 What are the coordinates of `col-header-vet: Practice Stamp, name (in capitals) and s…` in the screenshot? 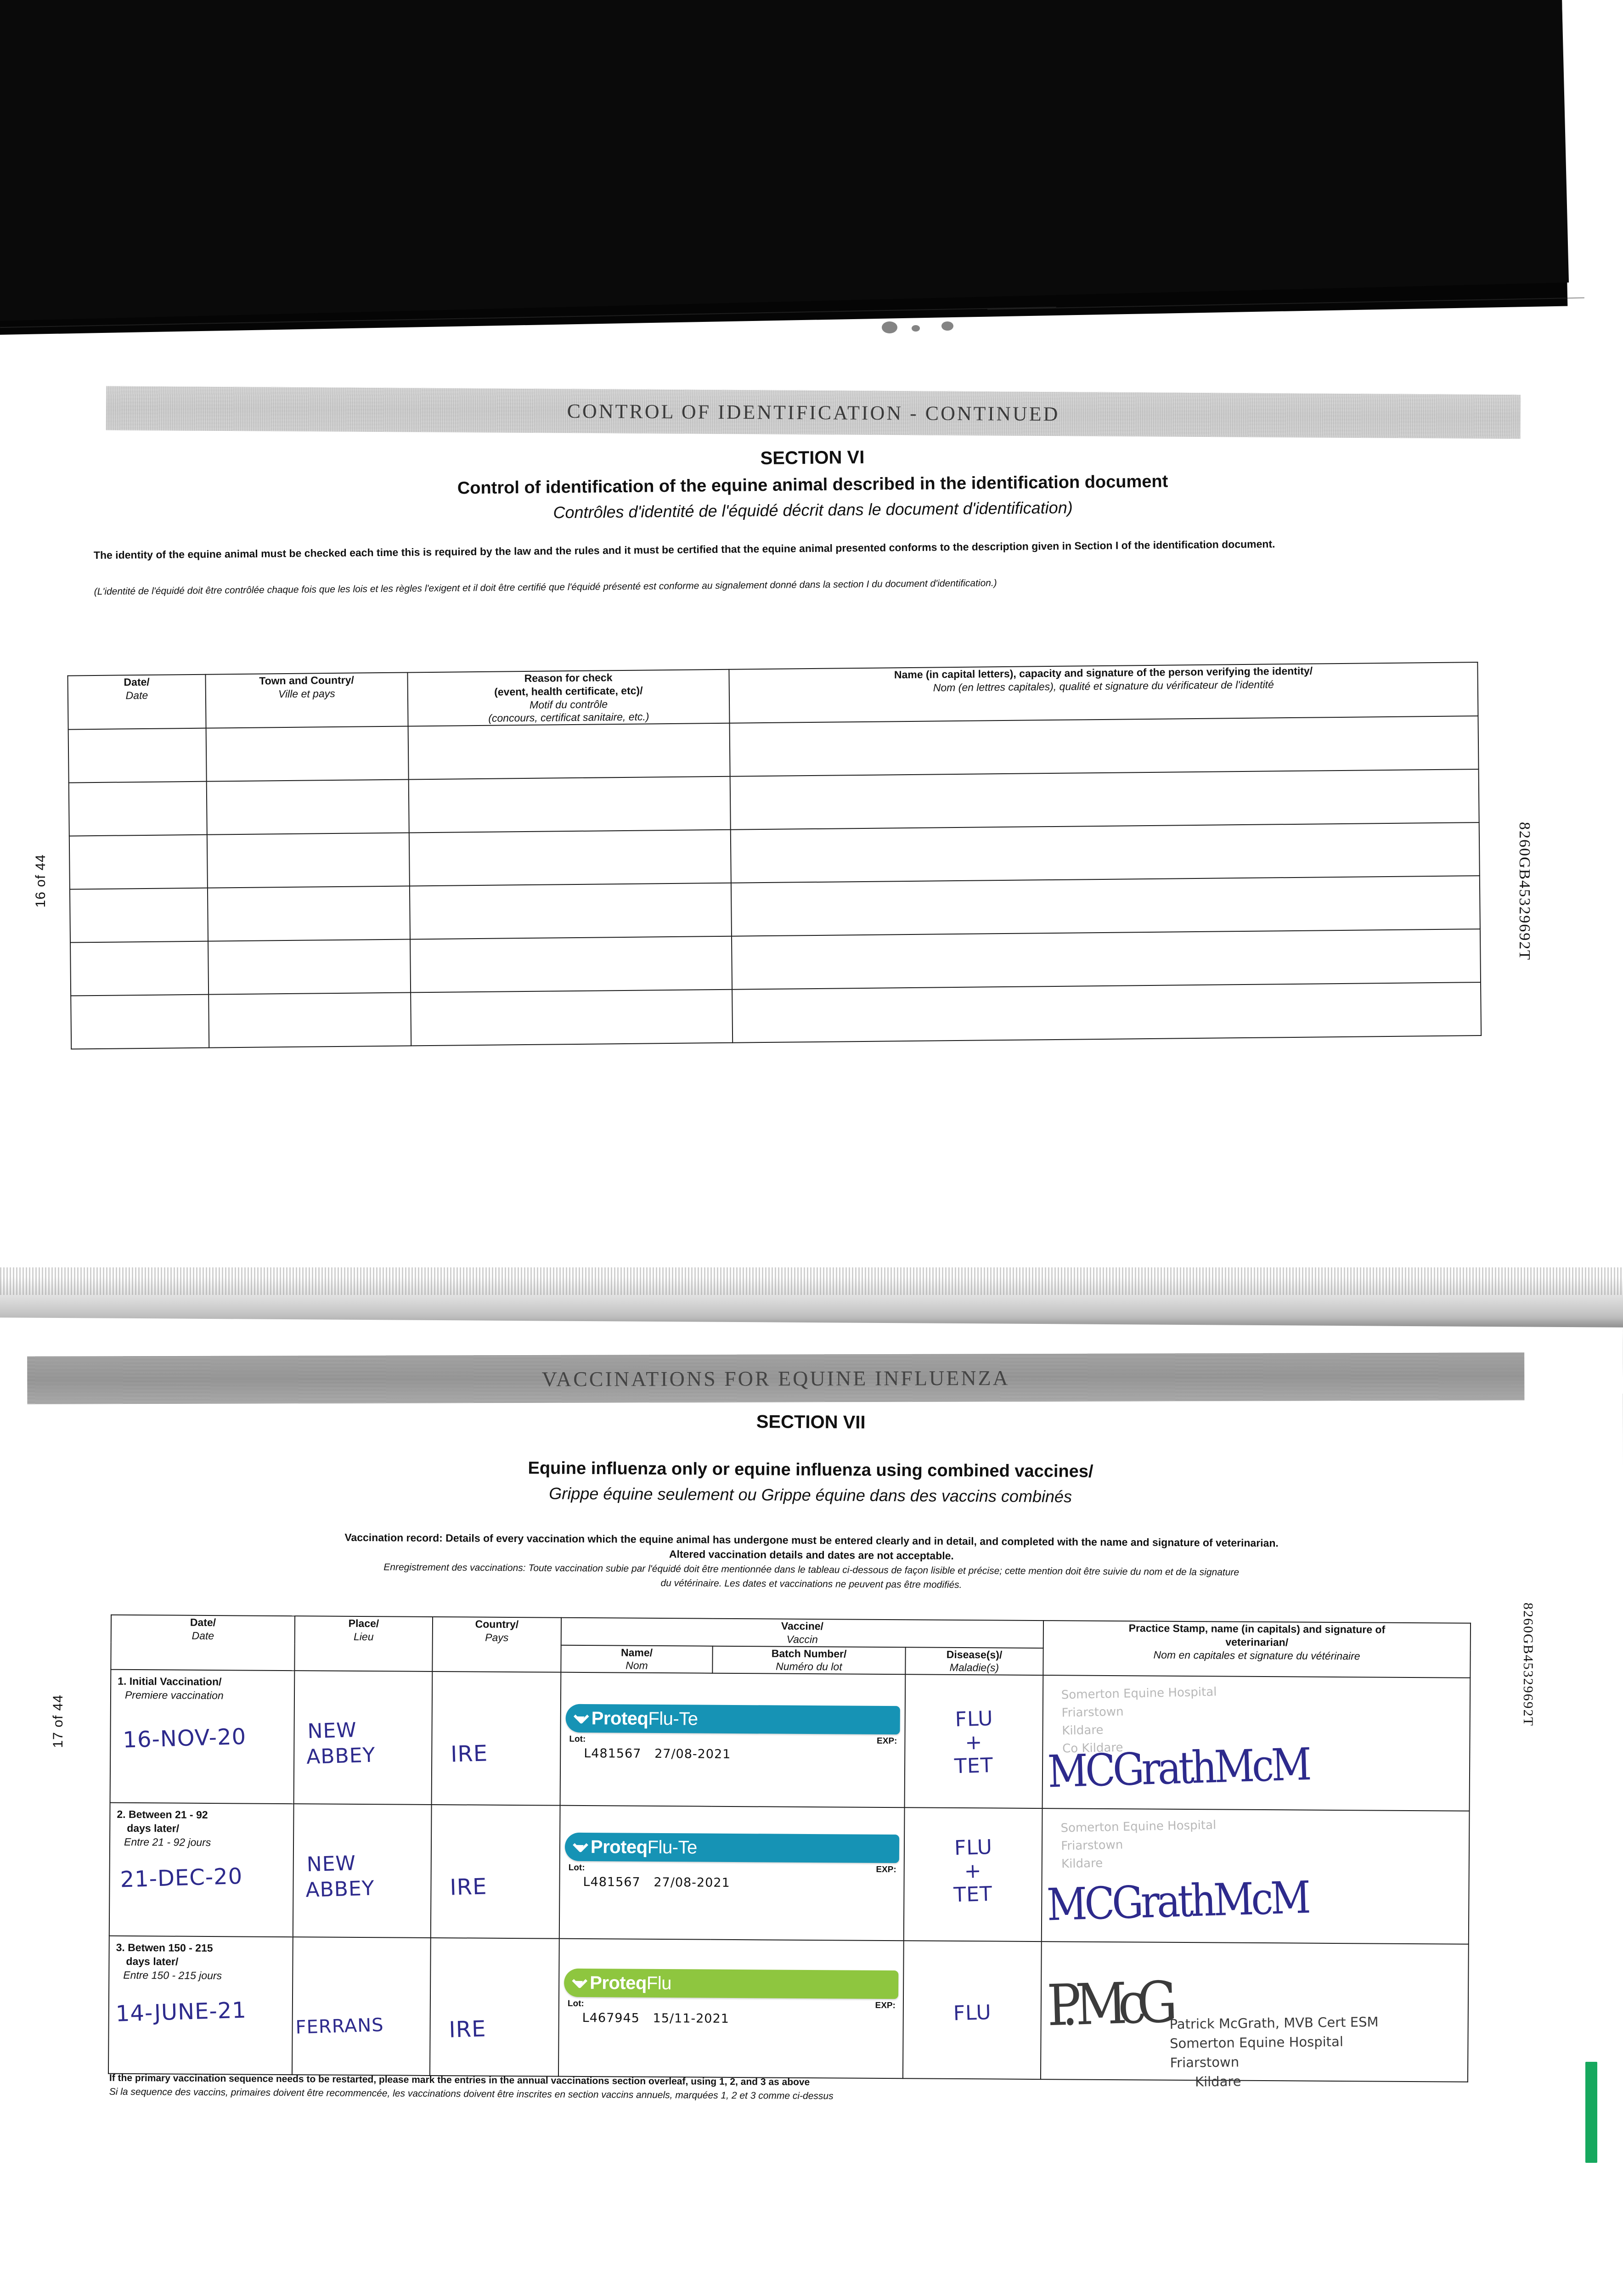 It's located at (1257, 1649).